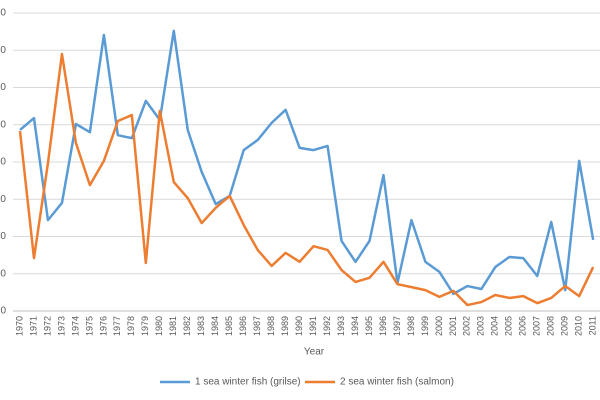 The image size is (600, 400). I want to click on x-tick-label: 1997, so click(397, 326).